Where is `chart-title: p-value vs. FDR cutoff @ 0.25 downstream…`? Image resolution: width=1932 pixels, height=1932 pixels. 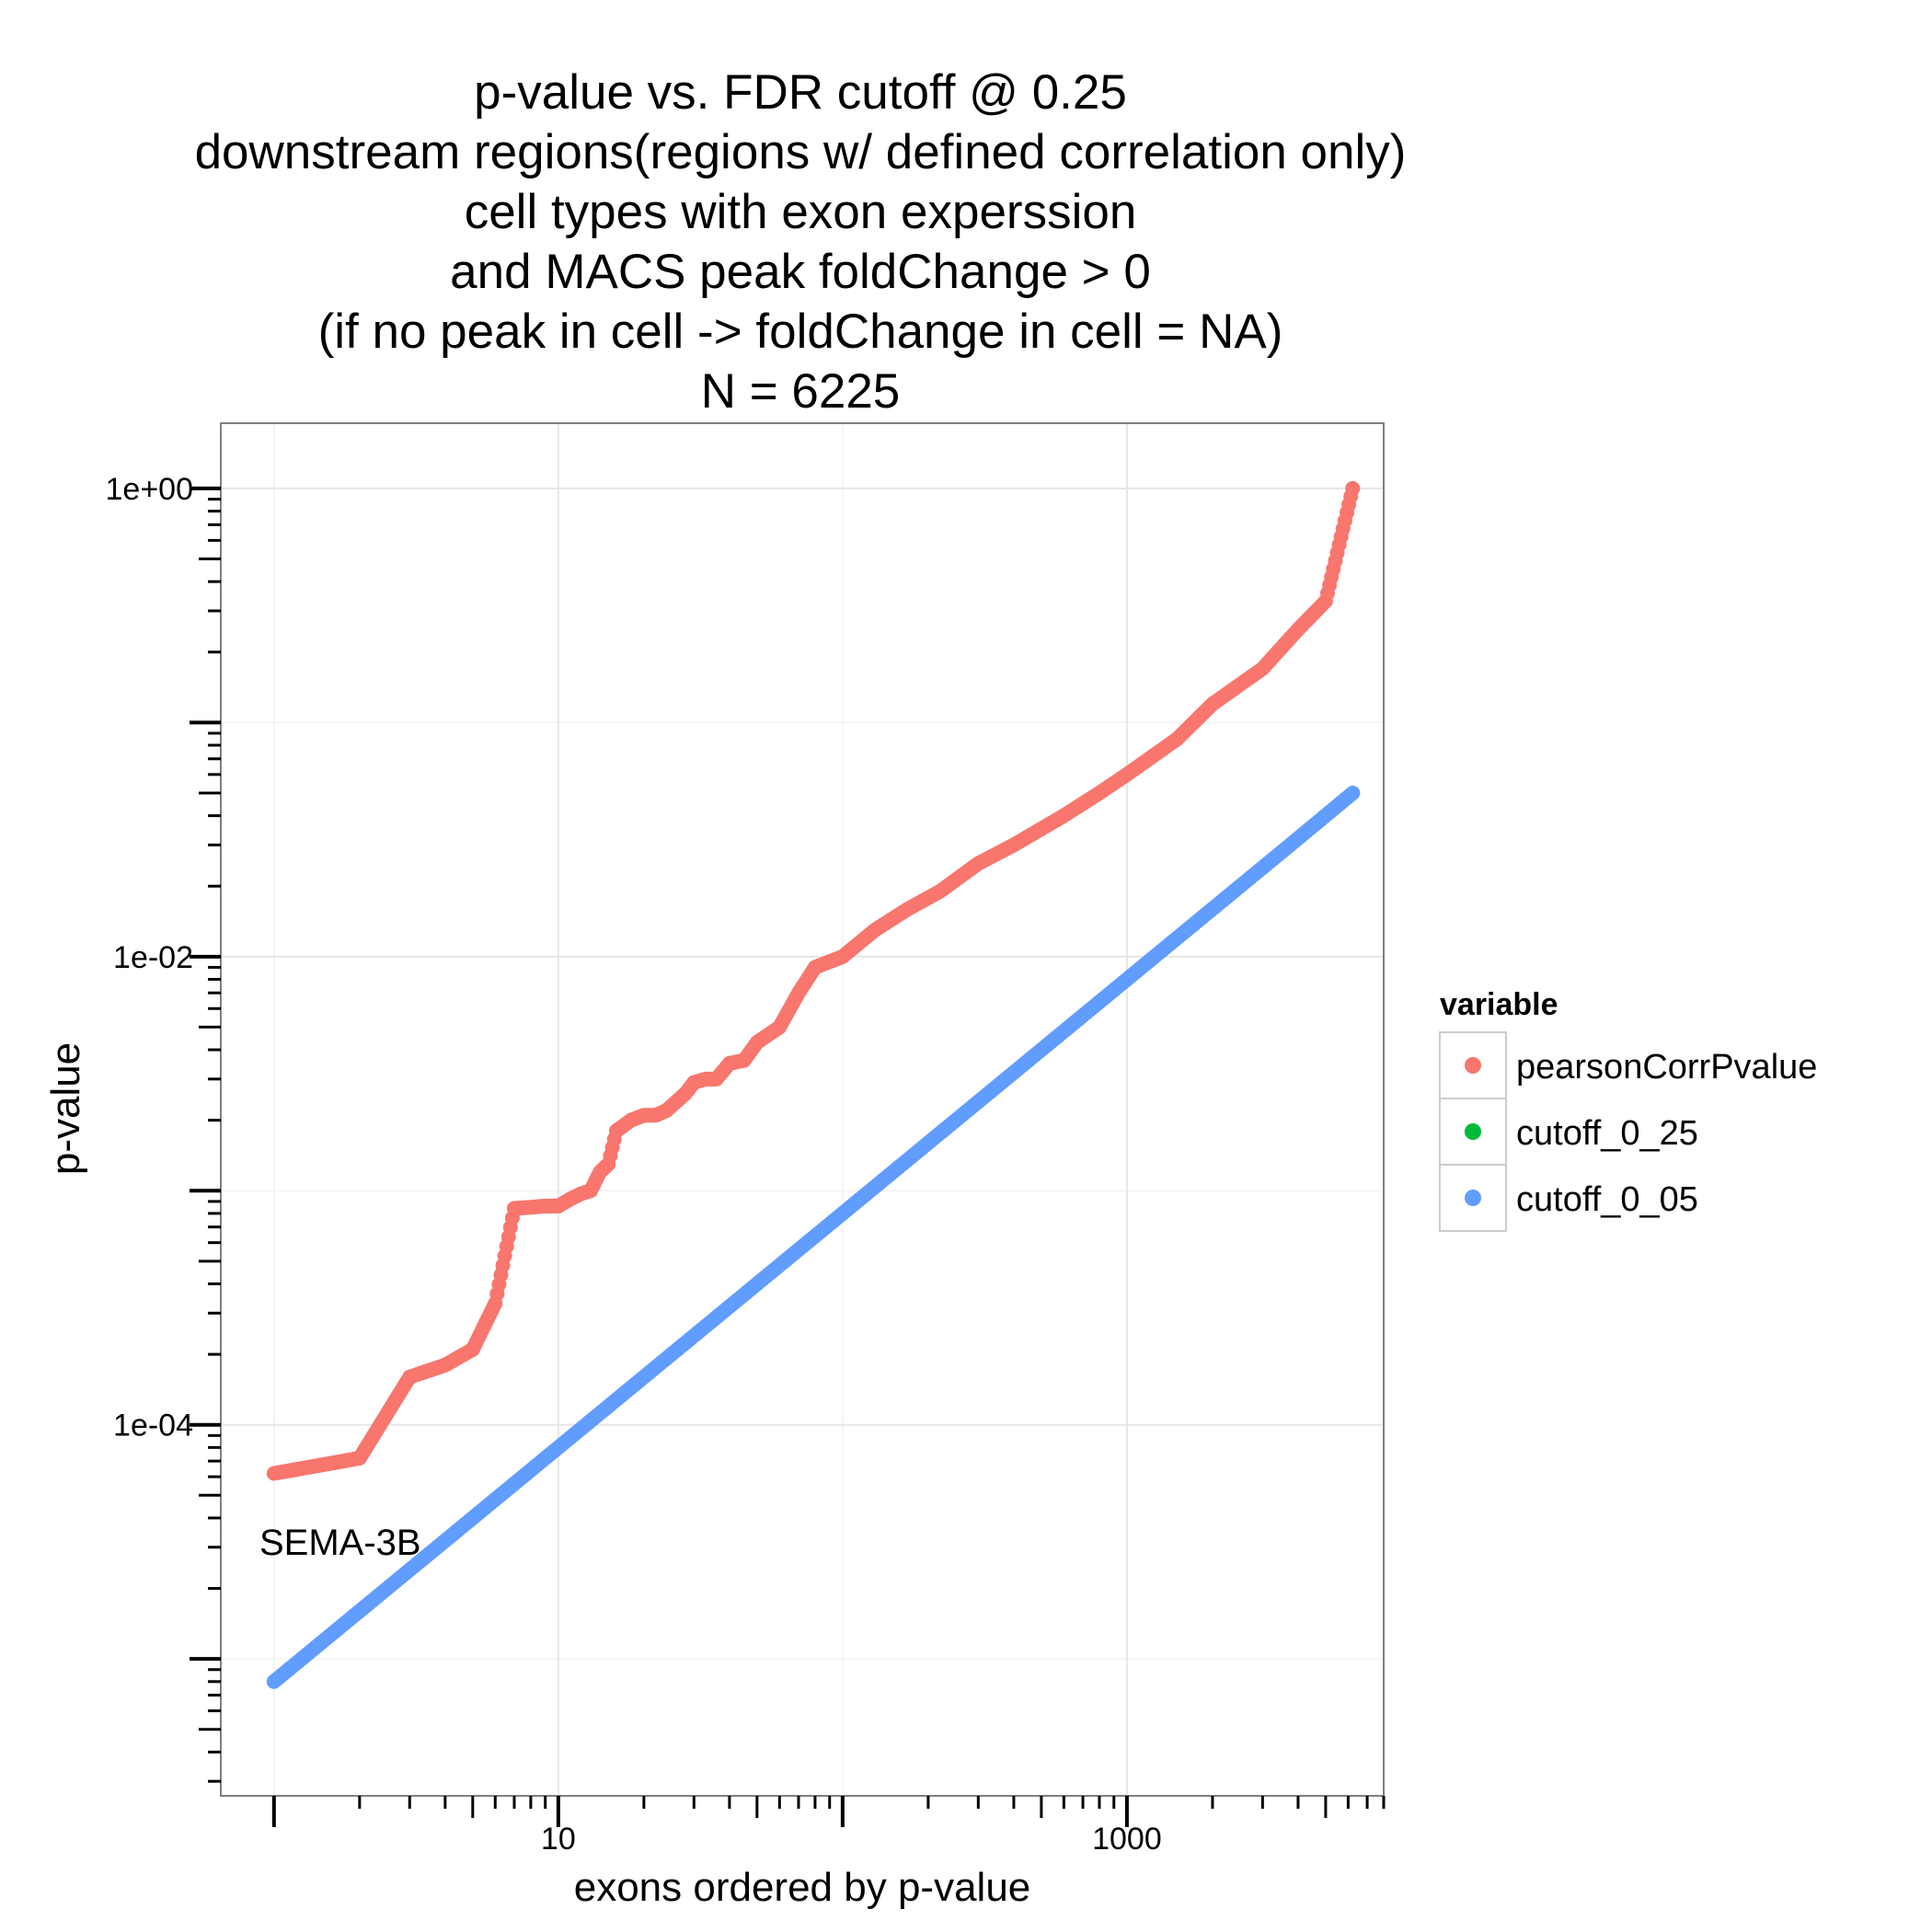
chart-title: p-value vs. FDR cutoff @ 0.25 downstream… is located at coordinates (801, 242).